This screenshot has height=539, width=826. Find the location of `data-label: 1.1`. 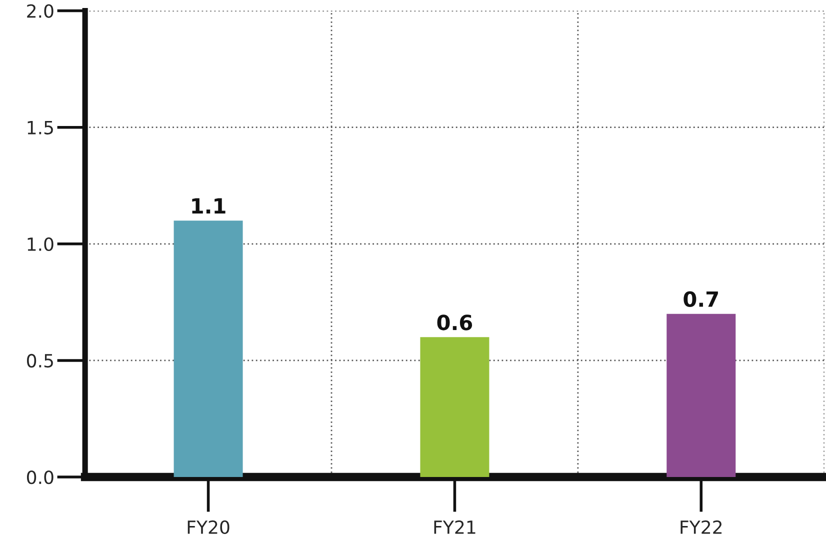

data-label: 1.1 is located at coordinates (209, 206).